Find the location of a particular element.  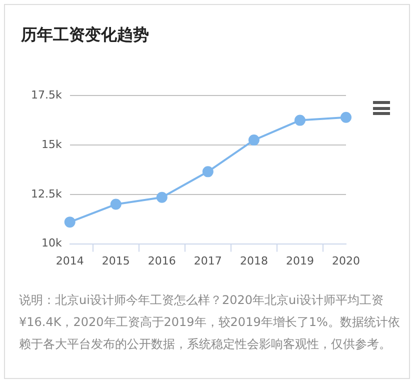

y-tick-label: 10k is located at coordinates (51, 243).